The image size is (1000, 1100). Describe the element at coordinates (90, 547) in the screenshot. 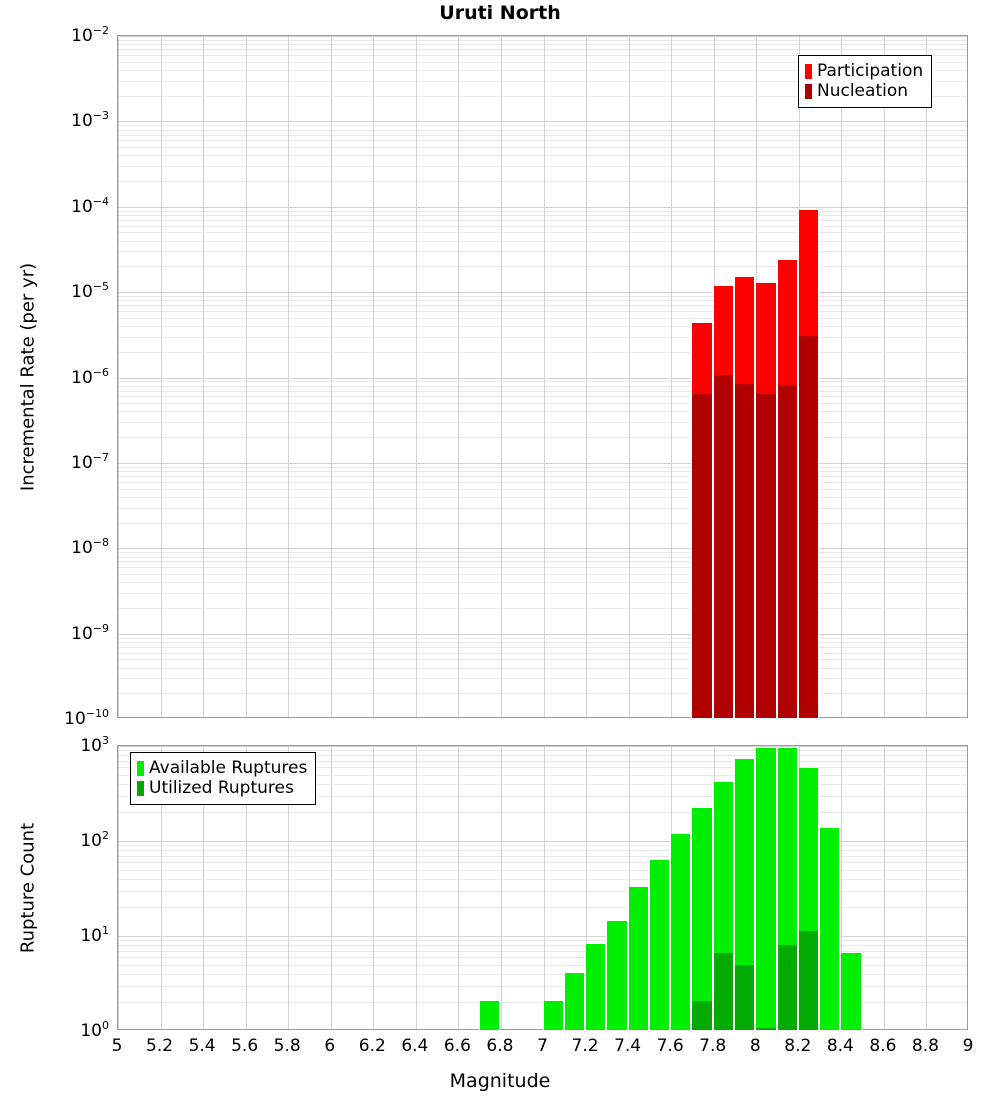

I see `y-axis-tick-label: 10⁻⁸` at that location.